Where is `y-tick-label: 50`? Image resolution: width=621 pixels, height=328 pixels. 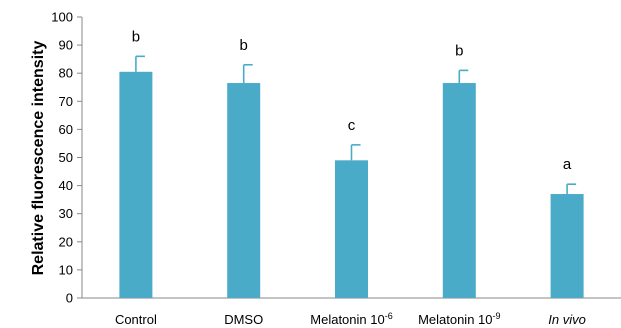
y-tick-label: 50 is located at coordinates (66, 157).